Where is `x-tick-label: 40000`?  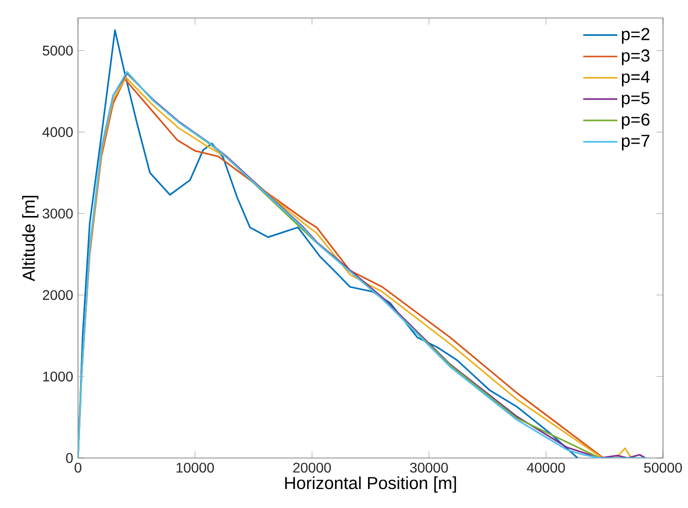
x-tick-label: 40000 is located at coordinates (545, 467).